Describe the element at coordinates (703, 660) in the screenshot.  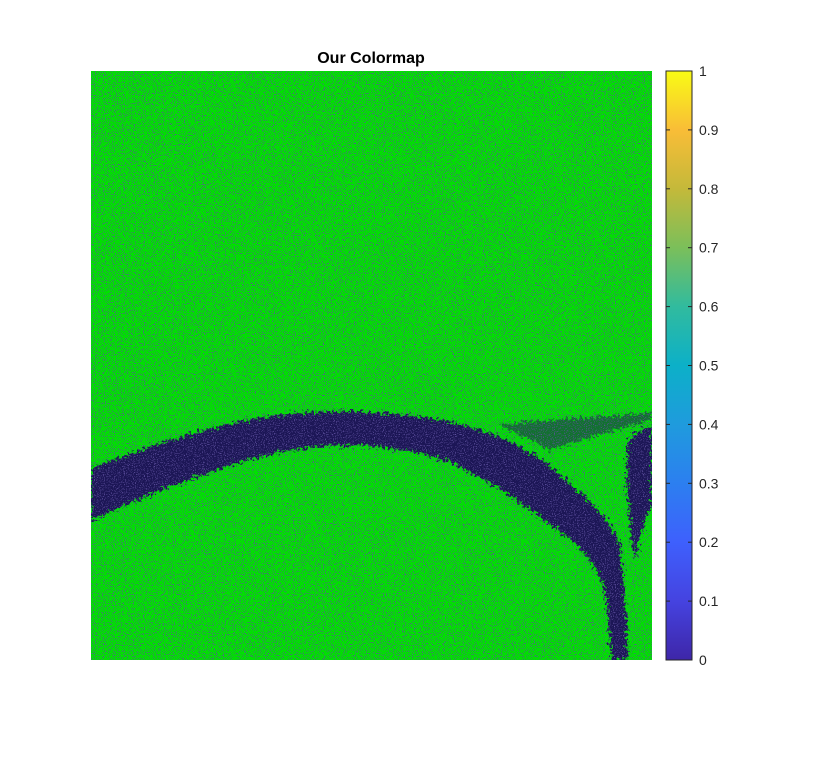
I see `colorbar-tick-label: 0` at that location.